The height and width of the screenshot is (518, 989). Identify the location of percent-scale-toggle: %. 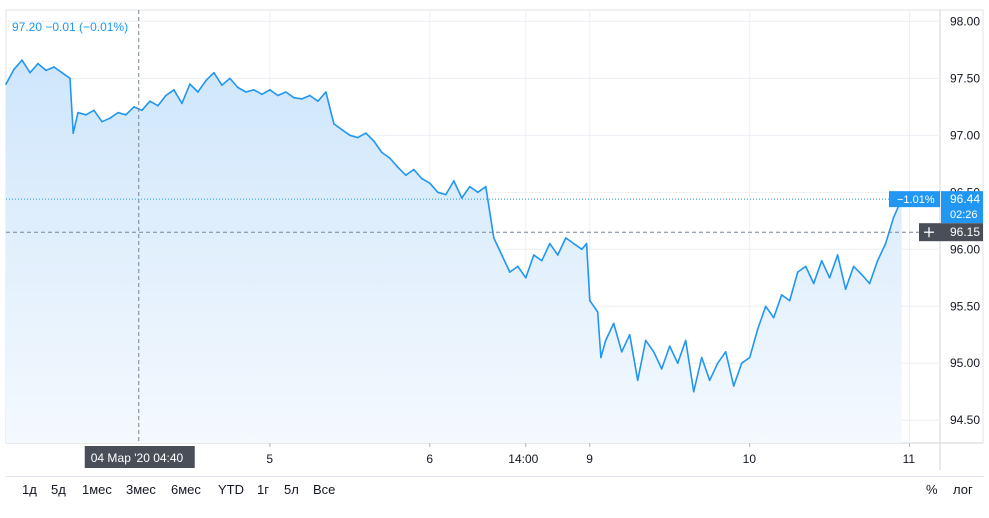
(932, 489).